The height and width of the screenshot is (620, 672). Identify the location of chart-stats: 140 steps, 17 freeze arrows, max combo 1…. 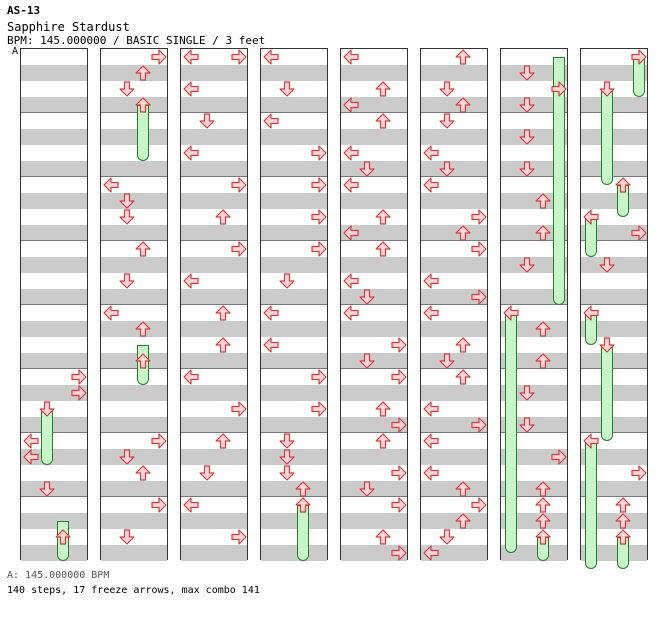
(133, 590).